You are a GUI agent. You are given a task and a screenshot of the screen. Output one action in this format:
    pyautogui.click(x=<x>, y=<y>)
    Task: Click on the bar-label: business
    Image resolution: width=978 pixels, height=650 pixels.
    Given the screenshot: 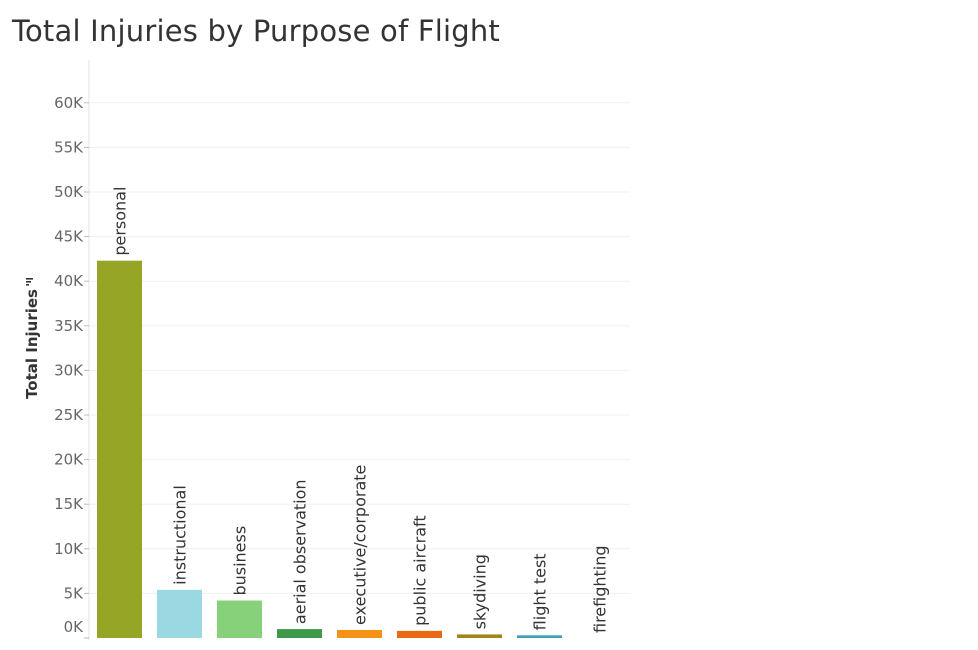 What is the action you would take?
    pyautogui.click(x=240, y=561)
    